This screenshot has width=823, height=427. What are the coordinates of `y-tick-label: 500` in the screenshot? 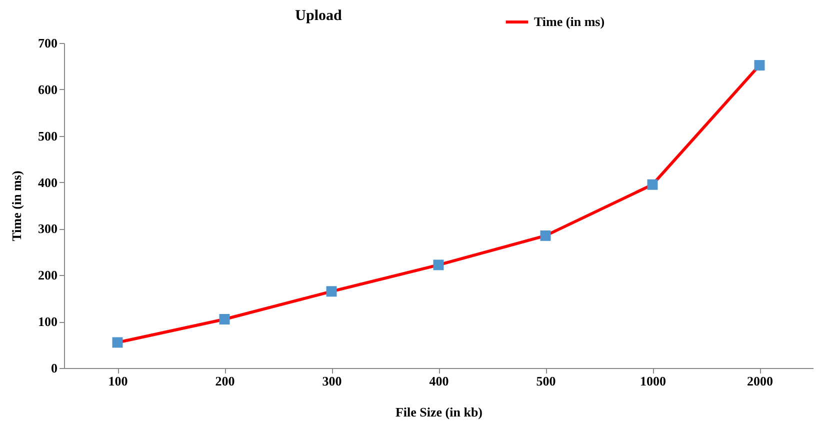 It's located at (48, 136).